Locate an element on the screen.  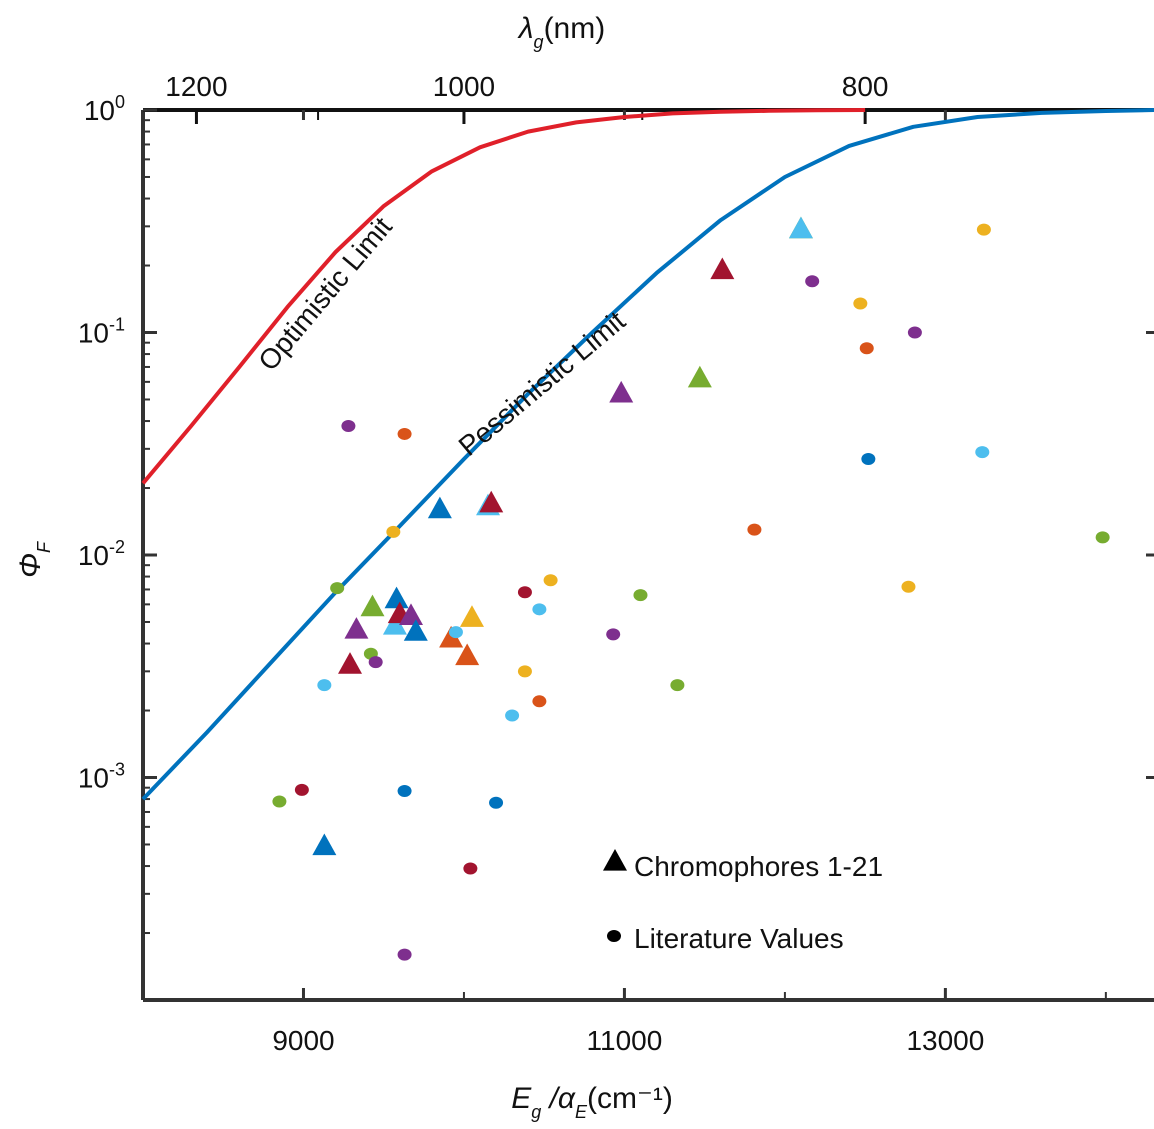
y-tick-label: 10⁰ is located at coordinates (104, 109).